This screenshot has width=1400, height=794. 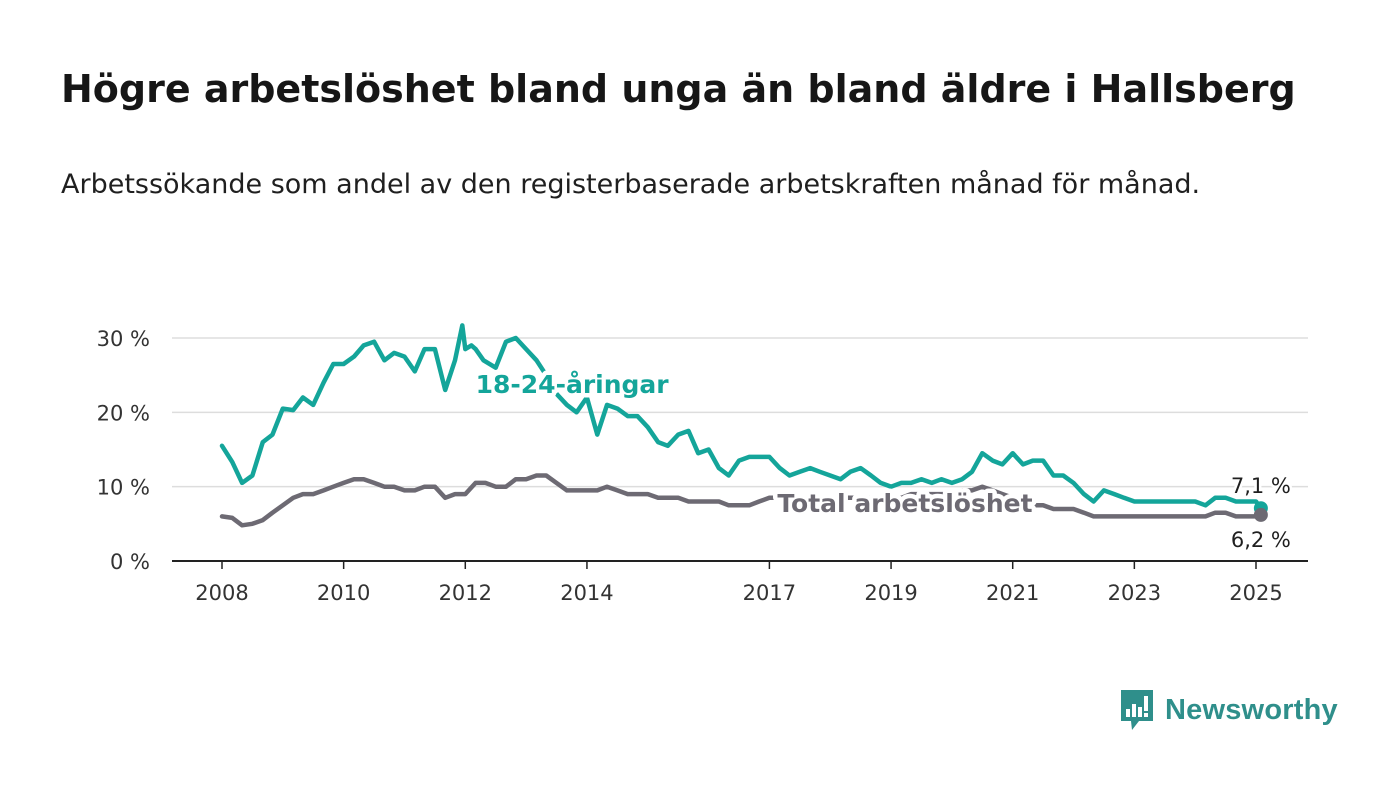 I want to click on series-line-total, so click(x=741, y=500).